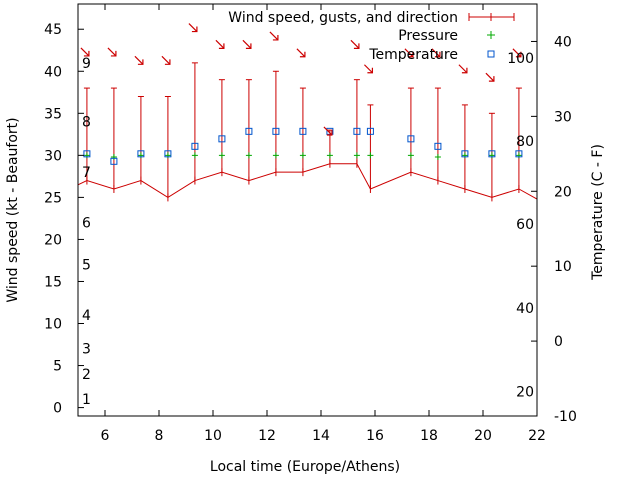  What do you see at coordinates (159, 436) in the screenshot?
I see `x-tick-label: 8` at bounding box center [159, 436].